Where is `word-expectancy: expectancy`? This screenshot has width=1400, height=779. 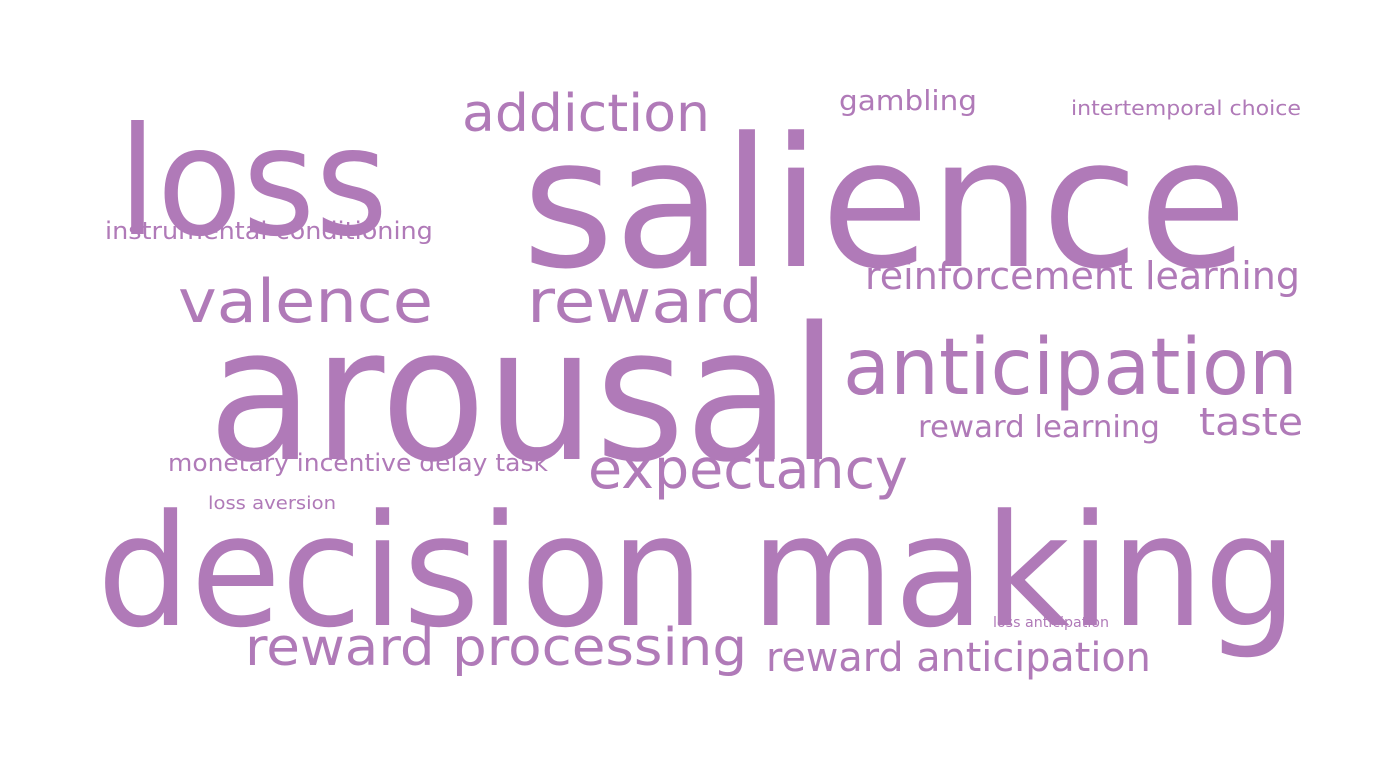 word-expectancy: expectancy is located at coordinates (748, 469).